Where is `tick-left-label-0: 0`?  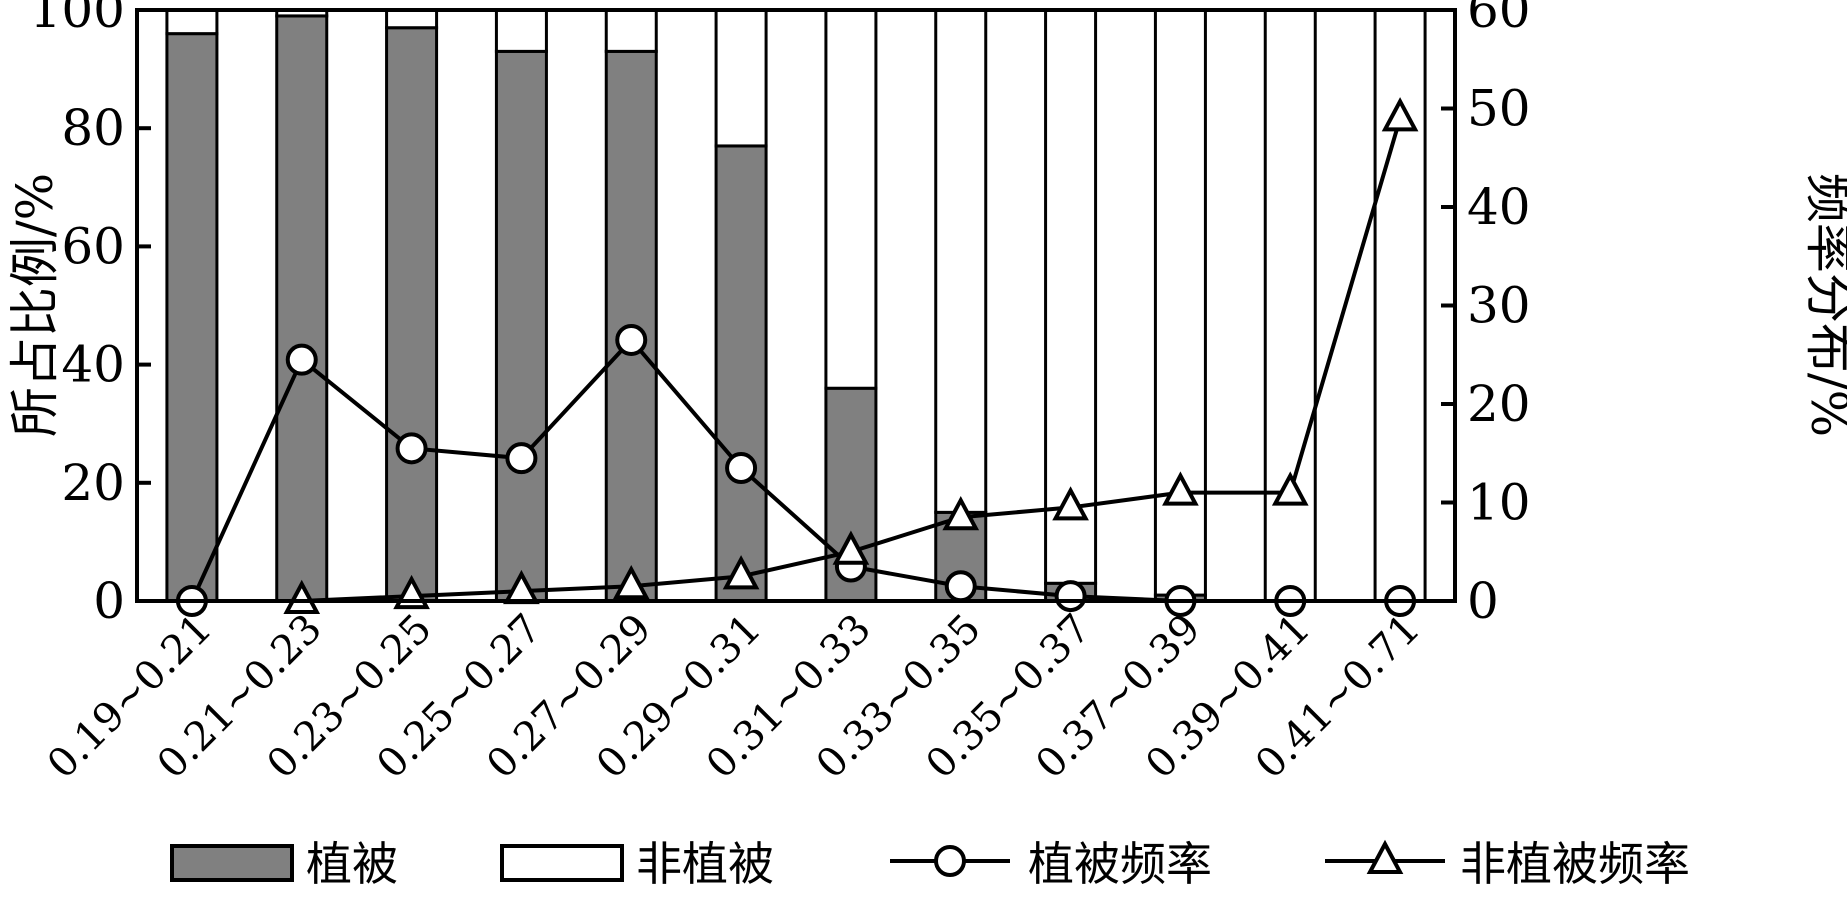
tick-left-label-0: 0 is located at coordinates (109, 601).